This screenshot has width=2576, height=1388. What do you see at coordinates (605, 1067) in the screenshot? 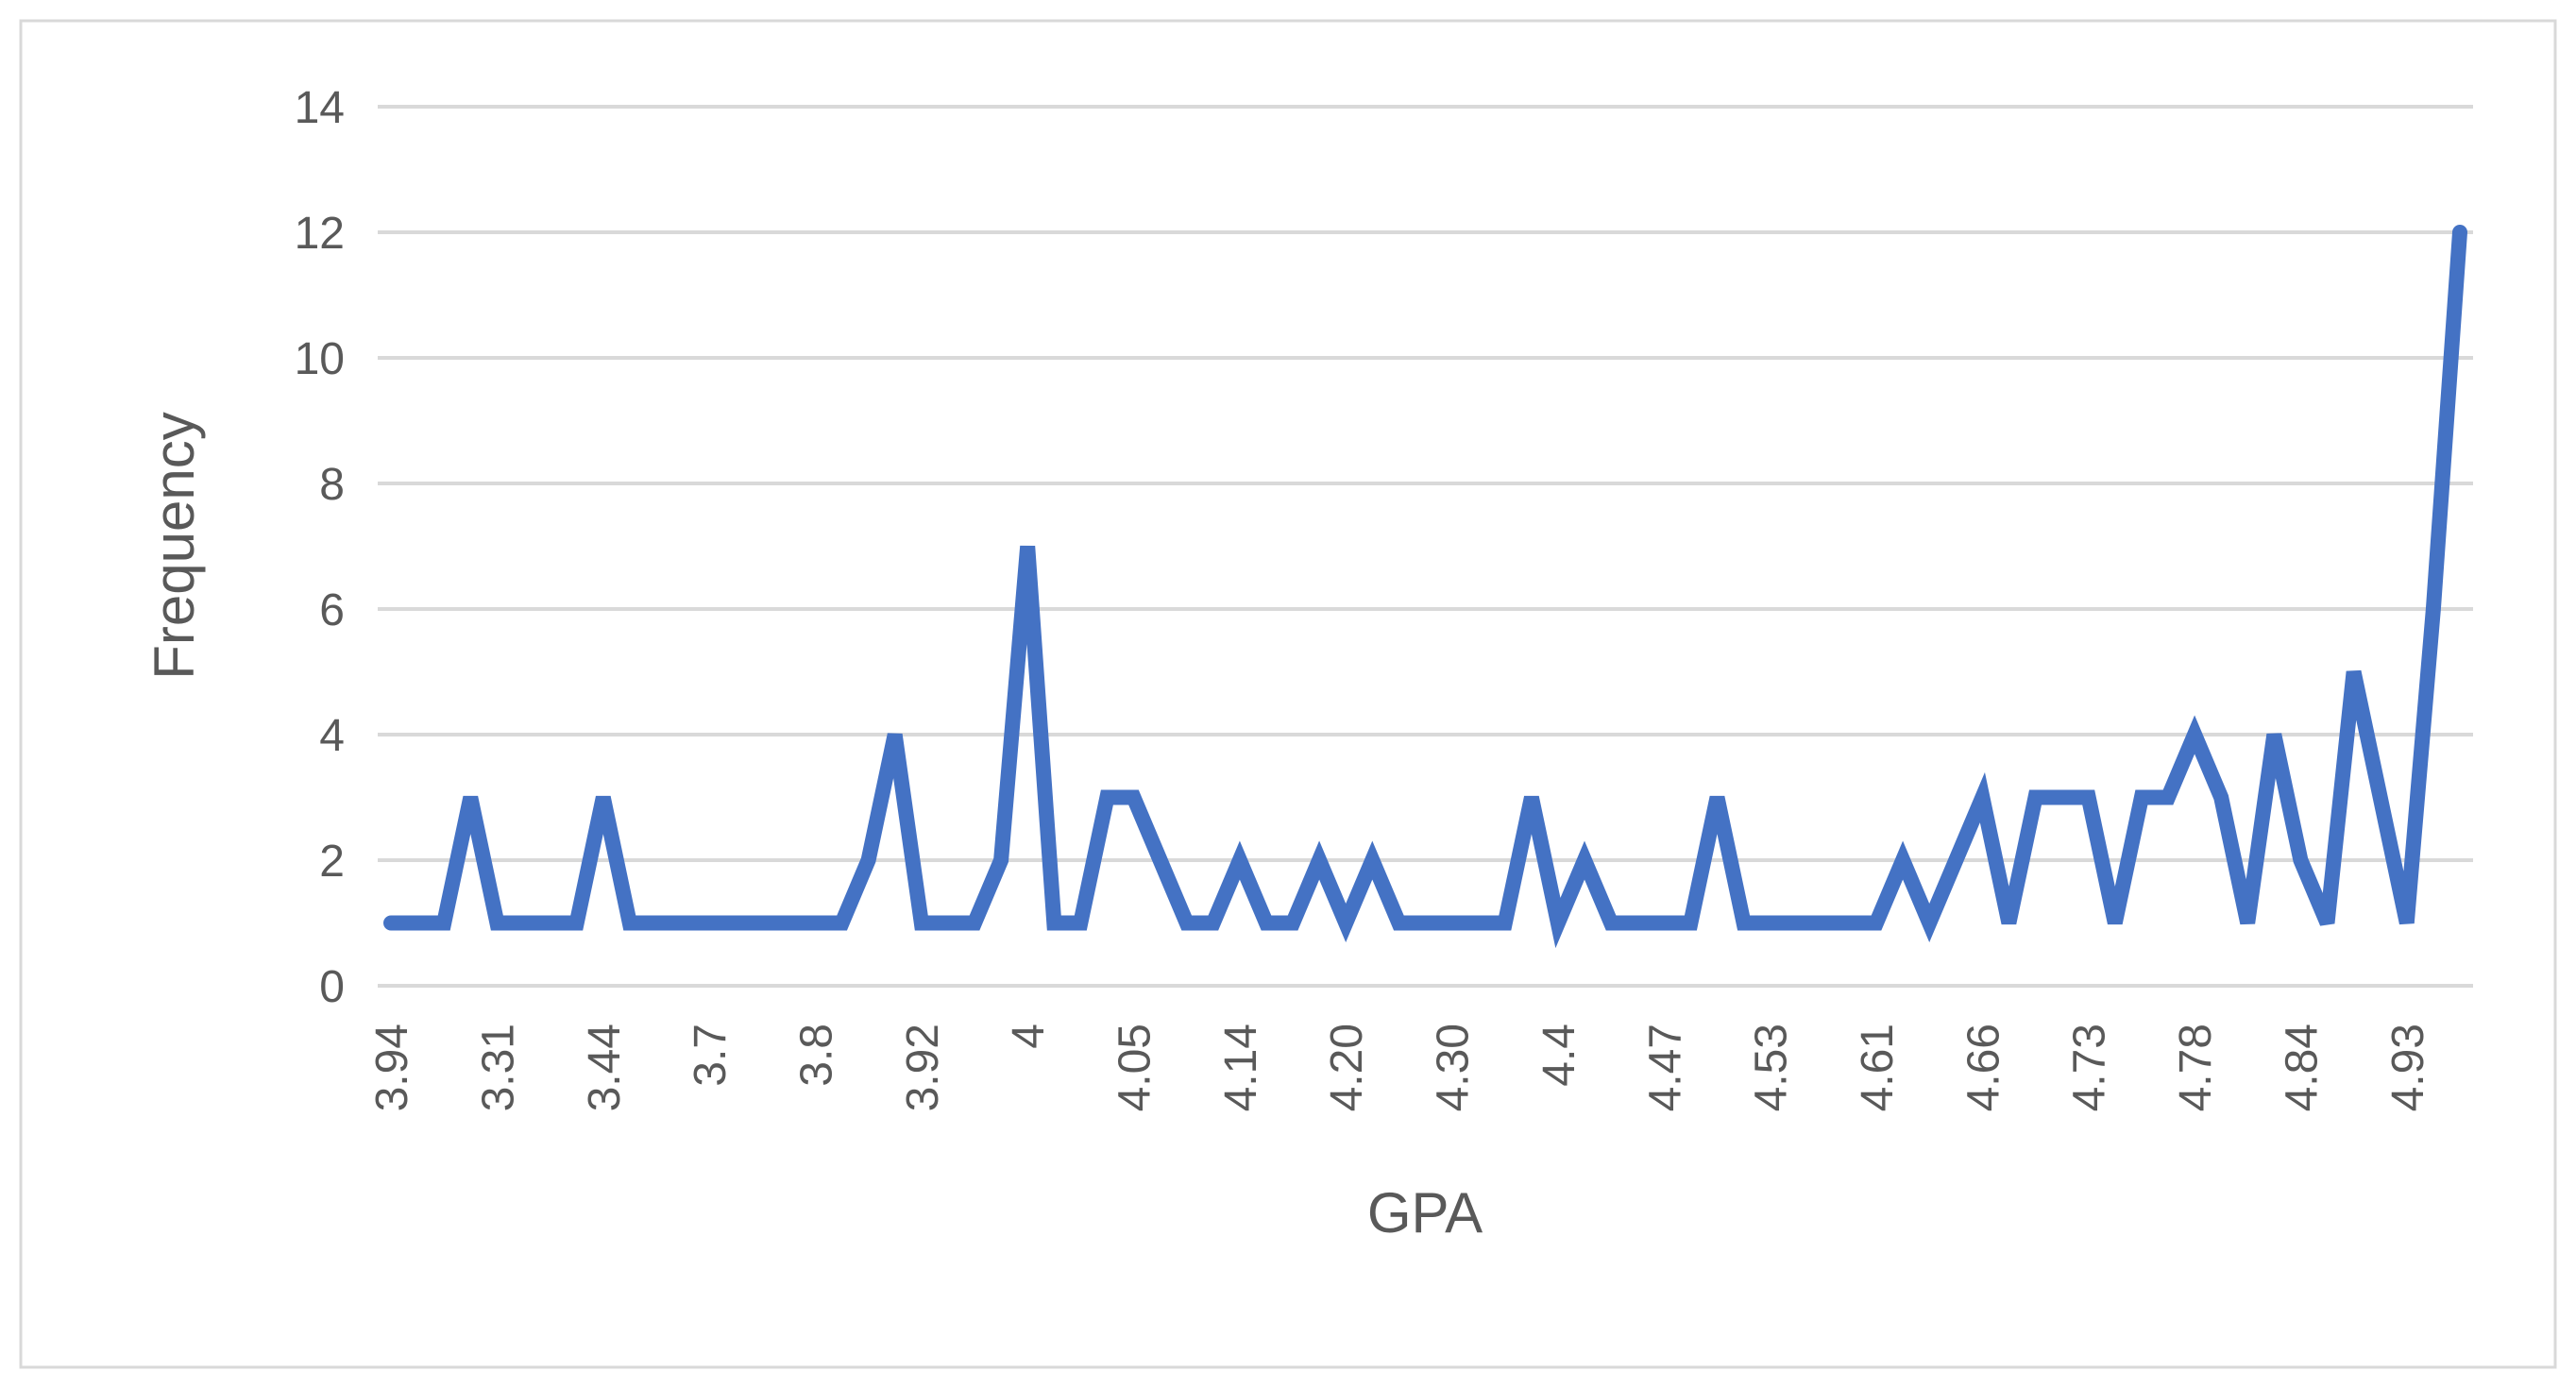
I see `x-tick-label: 3.44` at bounding box center [605, 1067].